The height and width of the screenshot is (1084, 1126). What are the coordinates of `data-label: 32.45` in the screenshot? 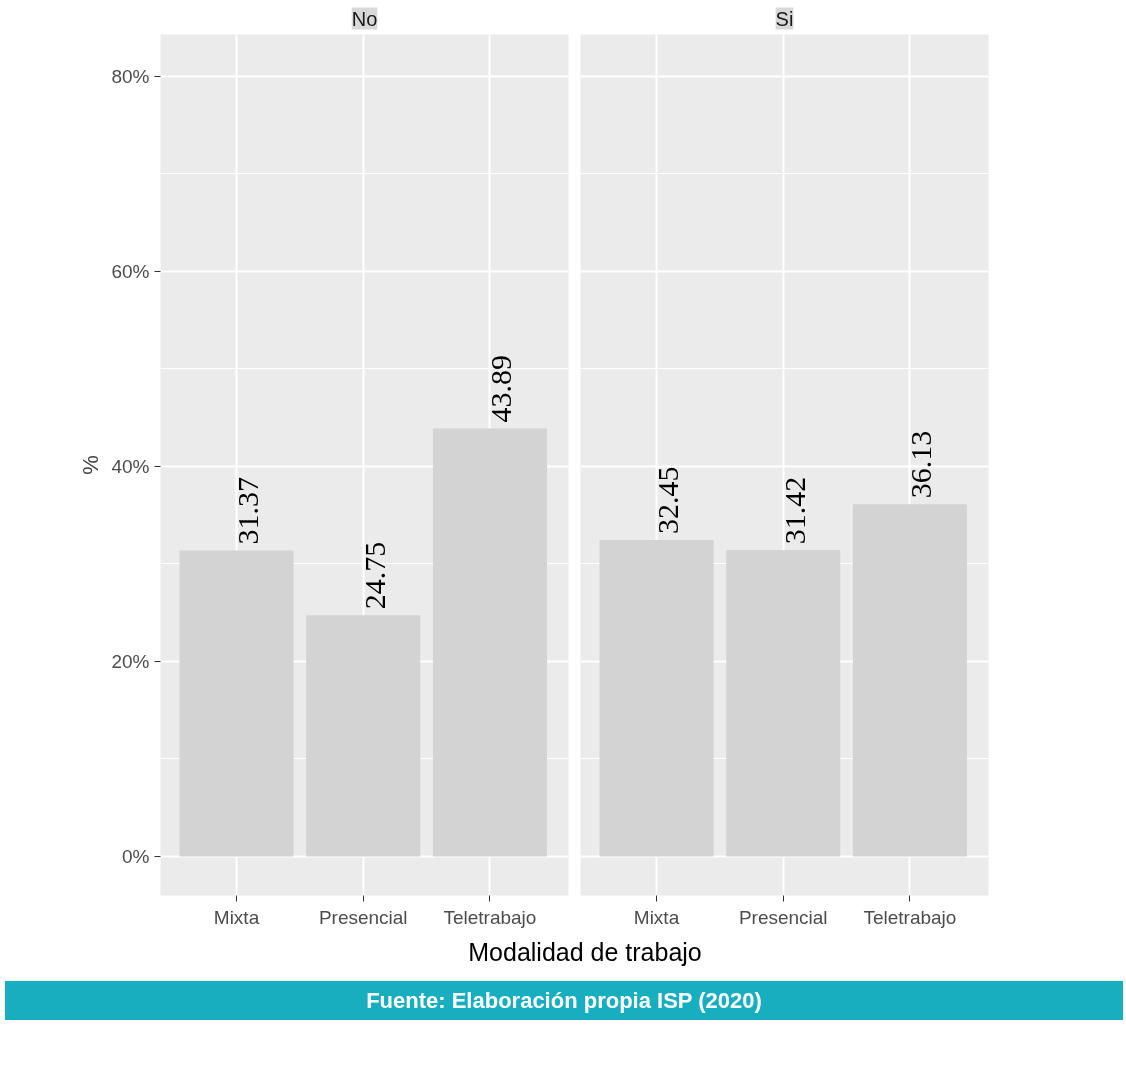 It's located at (668, 500).